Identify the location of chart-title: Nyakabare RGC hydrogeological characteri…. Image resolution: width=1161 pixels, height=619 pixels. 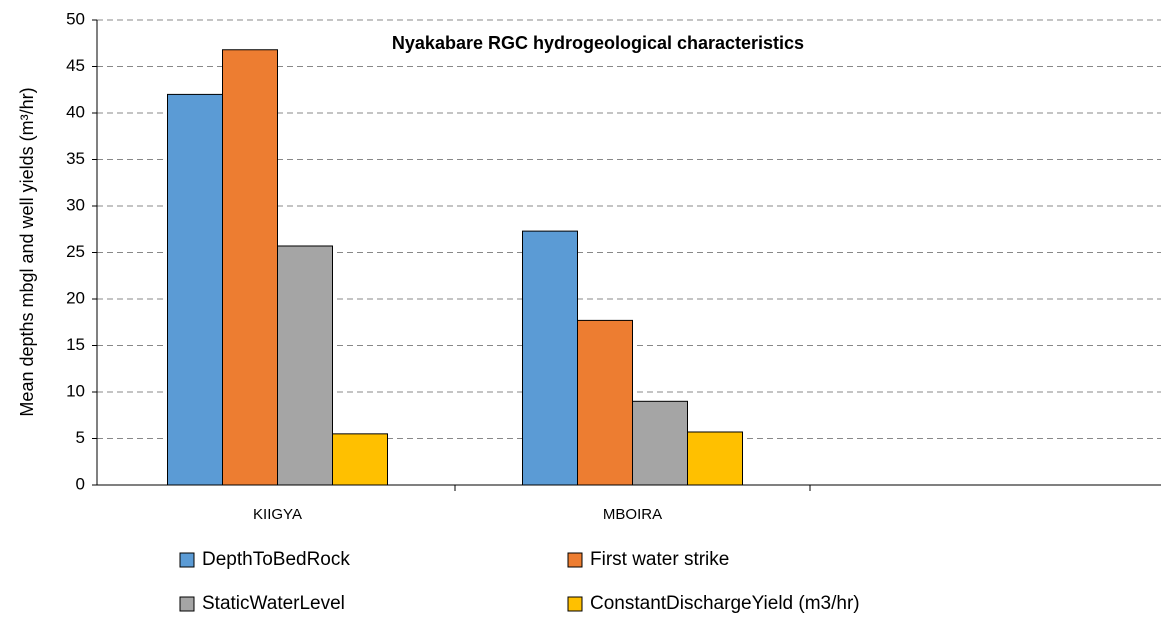
(598, 43).